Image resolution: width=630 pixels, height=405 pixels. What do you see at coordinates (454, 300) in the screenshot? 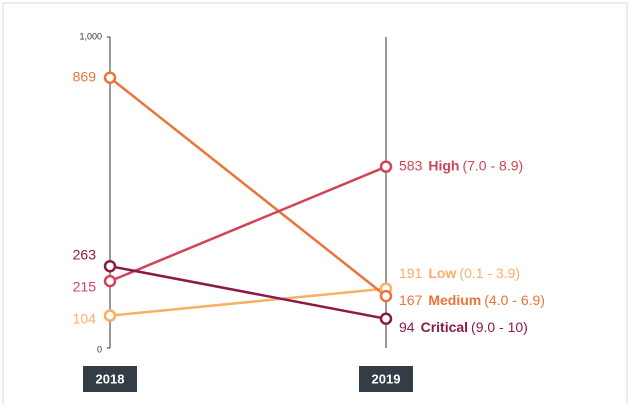
I see `series-name: Medium` at bounding box center [454, 300].